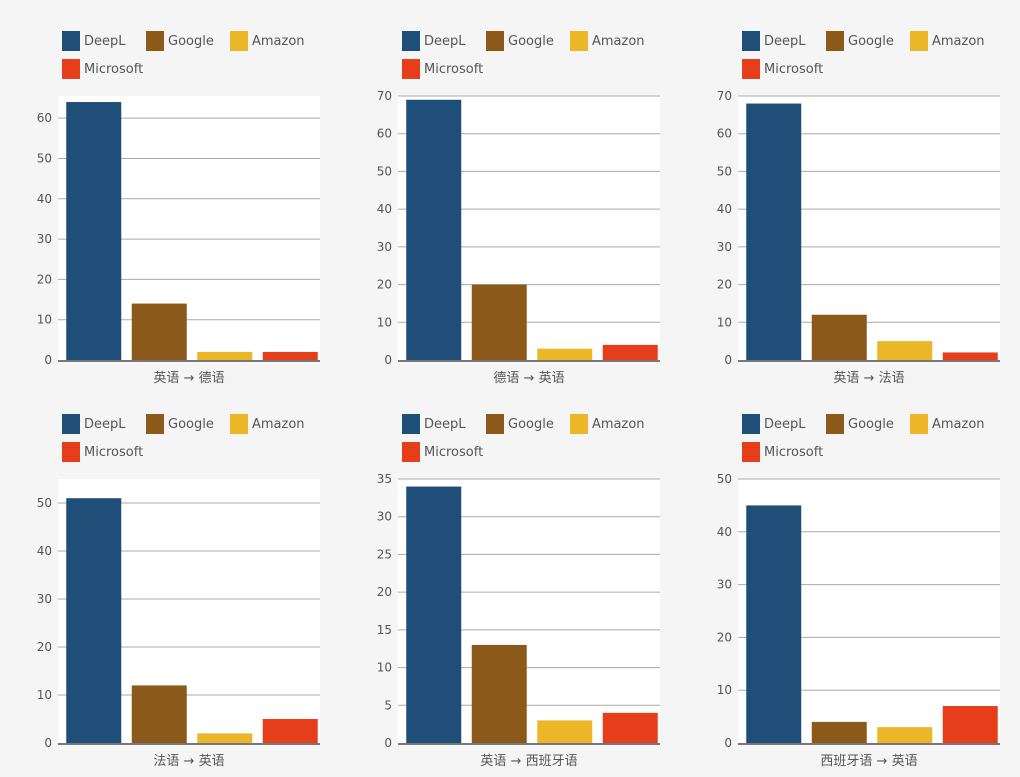  Describe the element at coordinates (188, 761) in the screenshot. I see `x-axis-title: 法语 → 英语` at that location.